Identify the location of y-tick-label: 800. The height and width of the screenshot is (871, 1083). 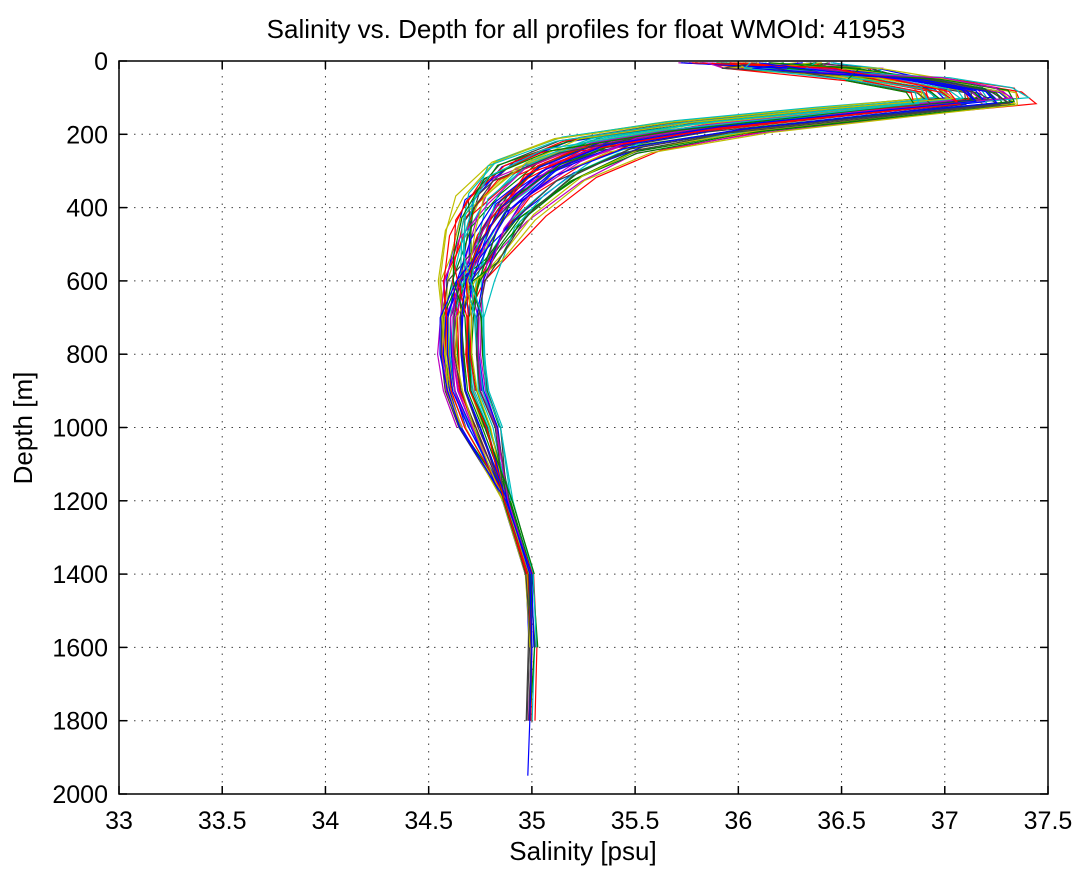
(87, 355).